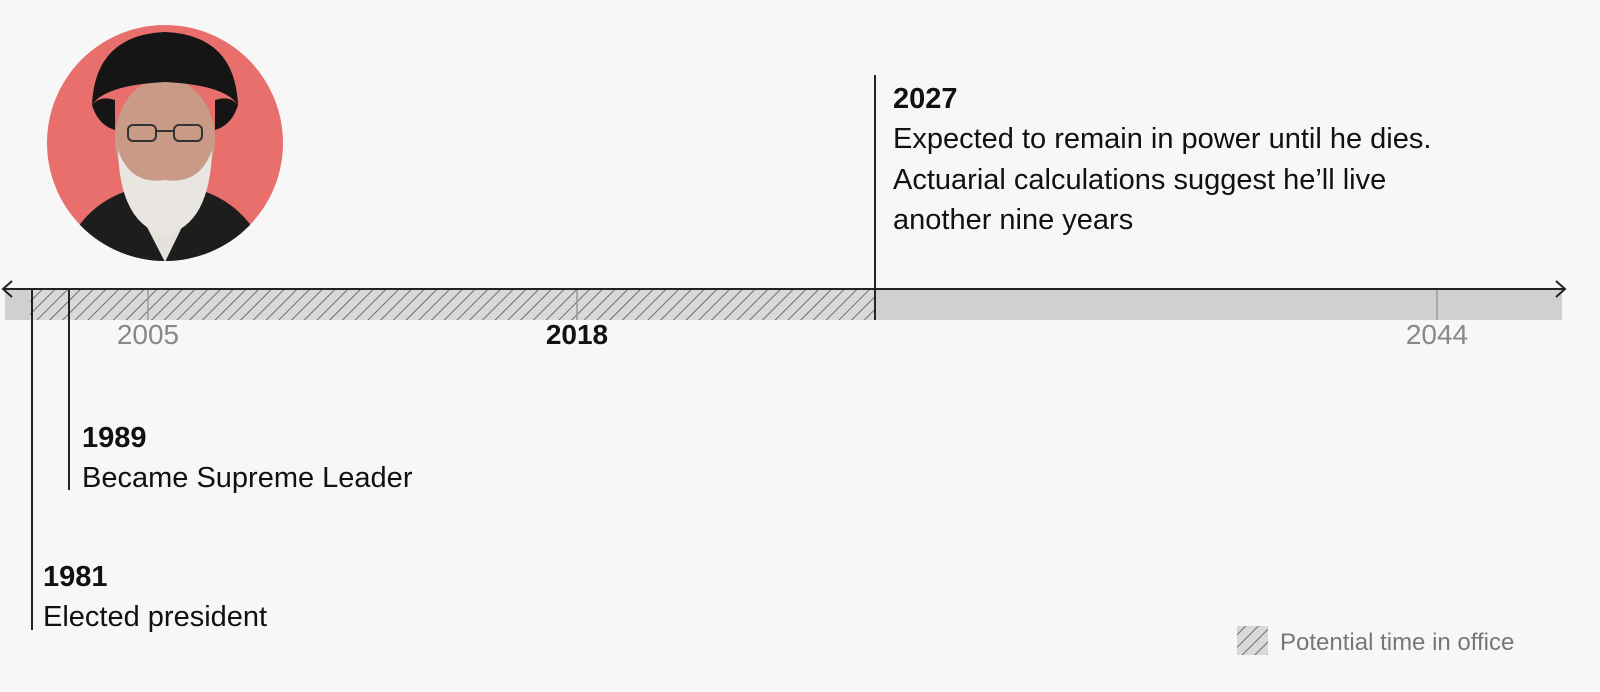  I want to click on event-year: 2027, so click(925, 99).